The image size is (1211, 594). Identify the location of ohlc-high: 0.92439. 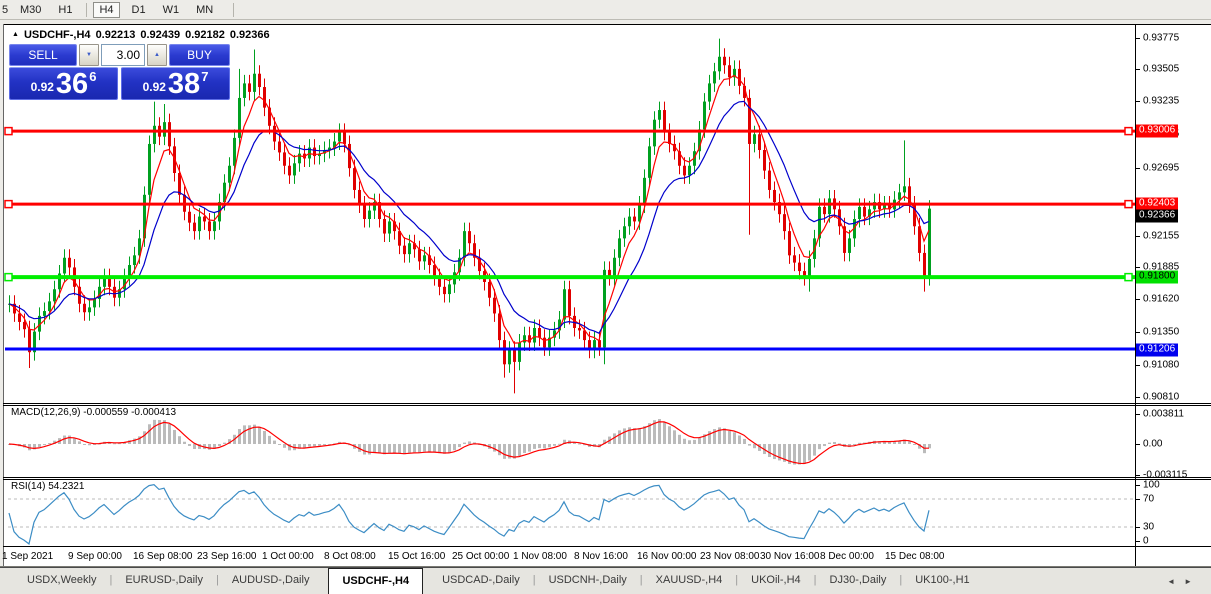
(160, 35).